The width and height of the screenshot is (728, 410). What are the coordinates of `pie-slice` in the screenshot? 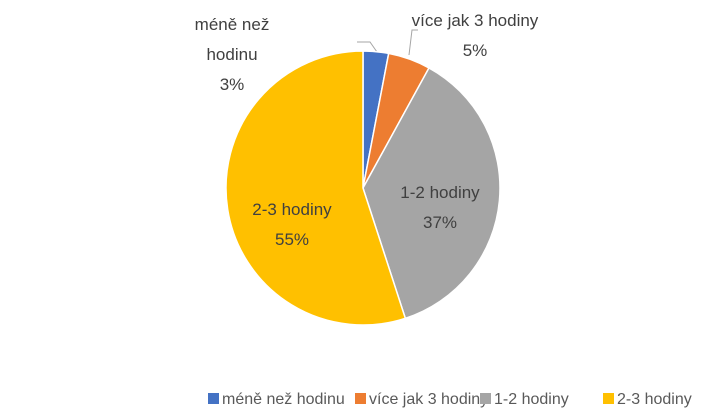 It's located at (431, 193).